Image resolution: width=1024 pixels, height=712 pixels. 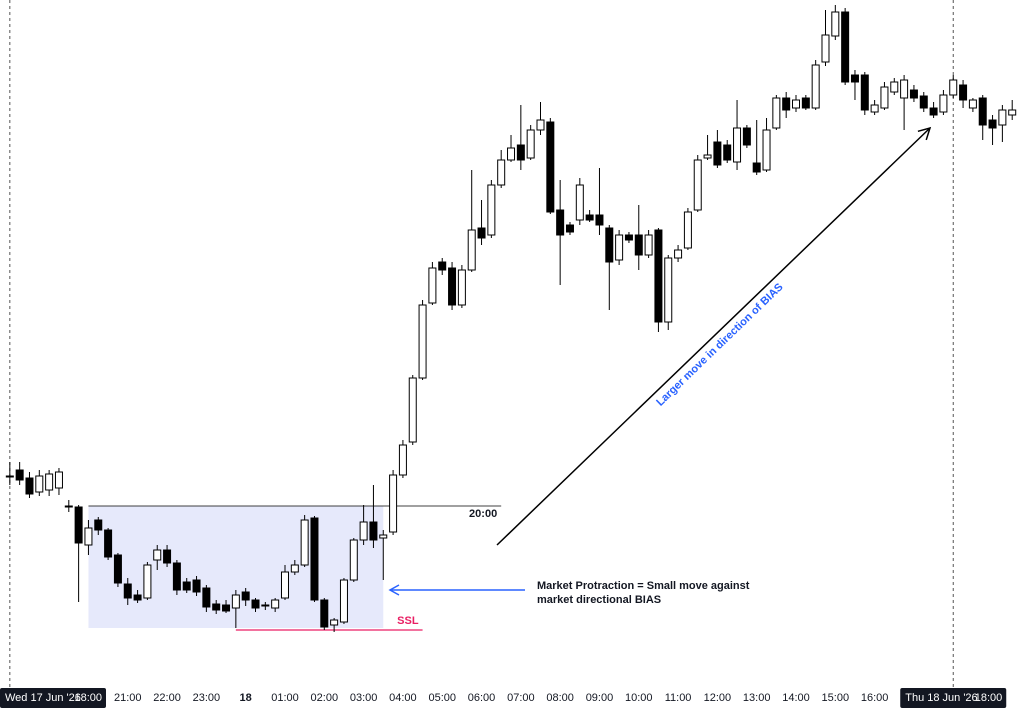 What do you see at coordinates (941, 698) in the screenshot?
I see `session-date: Thu 18 Jun '26` at bounding box center [941, 698].